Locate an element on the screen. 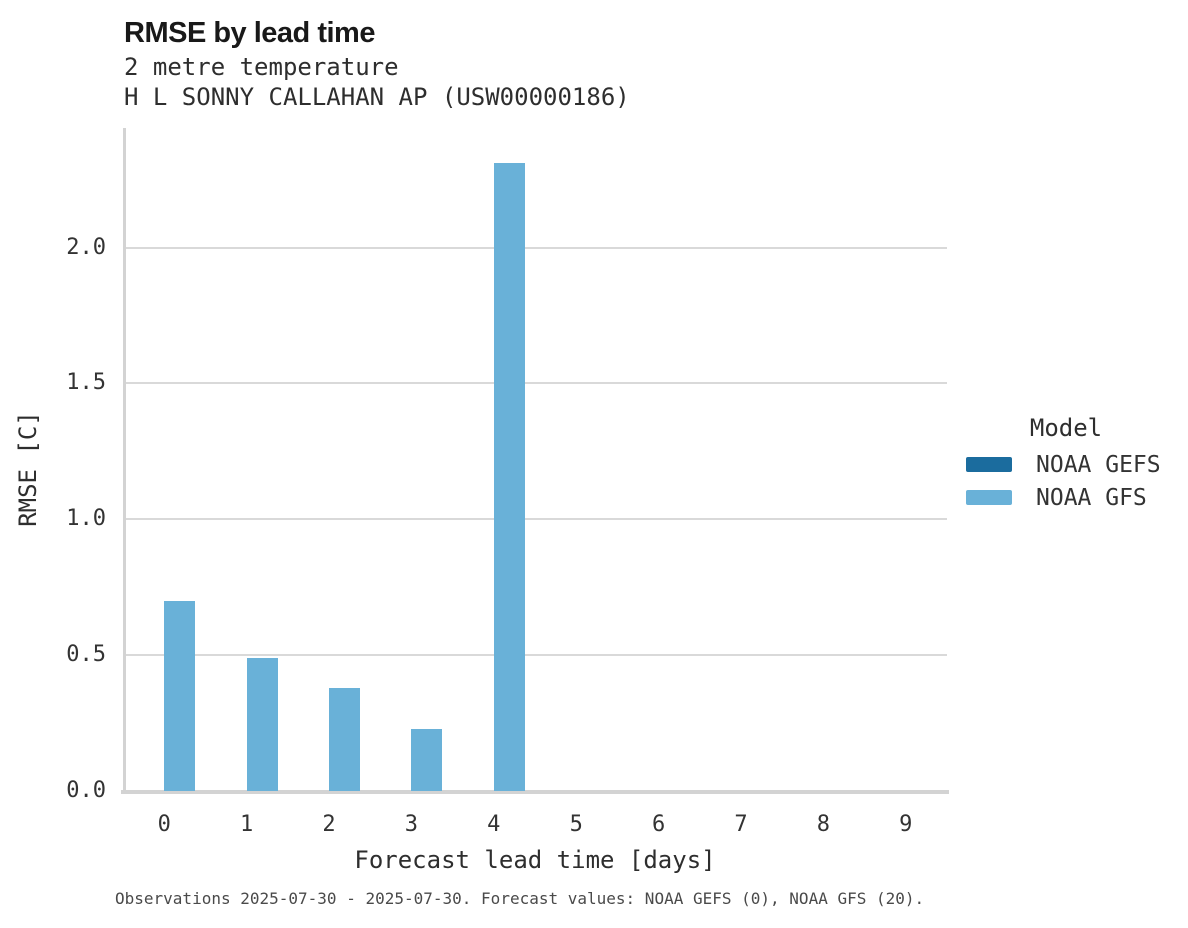 The width and height of the screenshot is (1188, 928). chart-subtitle-station: H L SONNY CALLAHAN AP (USW00000186) is located at coordinates (377, 97).